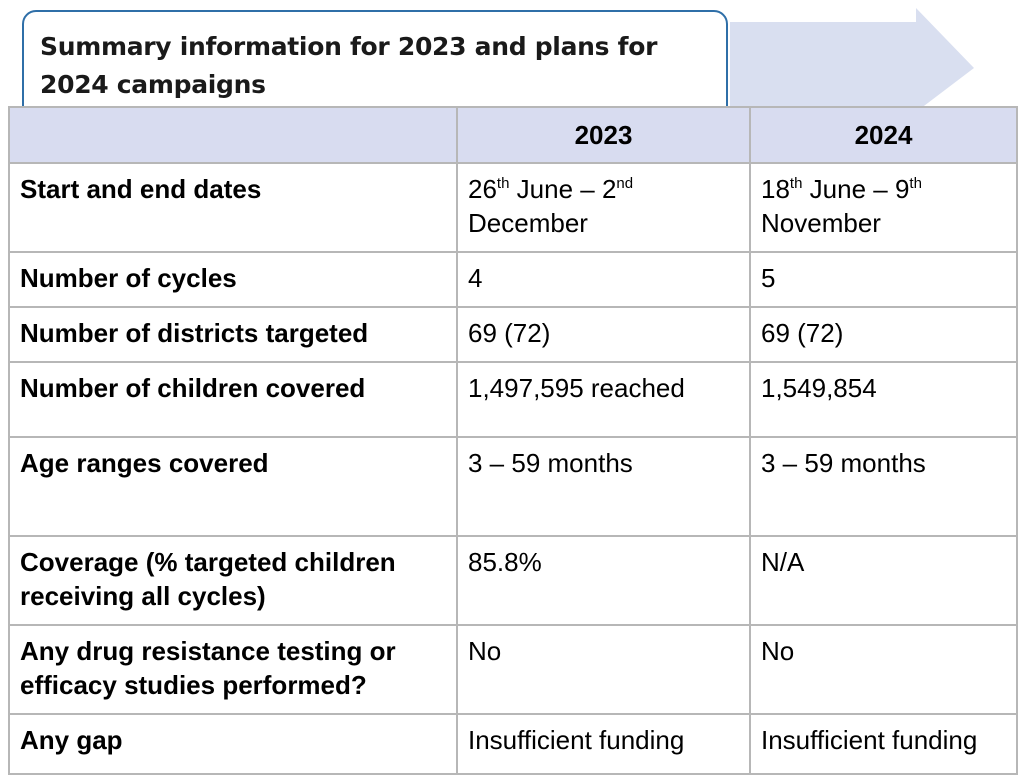 The height and width of the screenshot is (775, 1024). I want to click on arrow-right-icon, so click(852, 60).